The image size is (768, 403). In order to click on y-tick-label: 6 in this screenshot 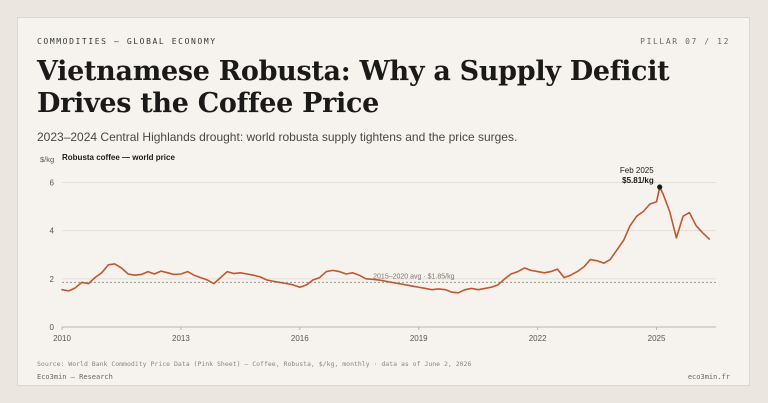, I will do `click(52, 182)`.